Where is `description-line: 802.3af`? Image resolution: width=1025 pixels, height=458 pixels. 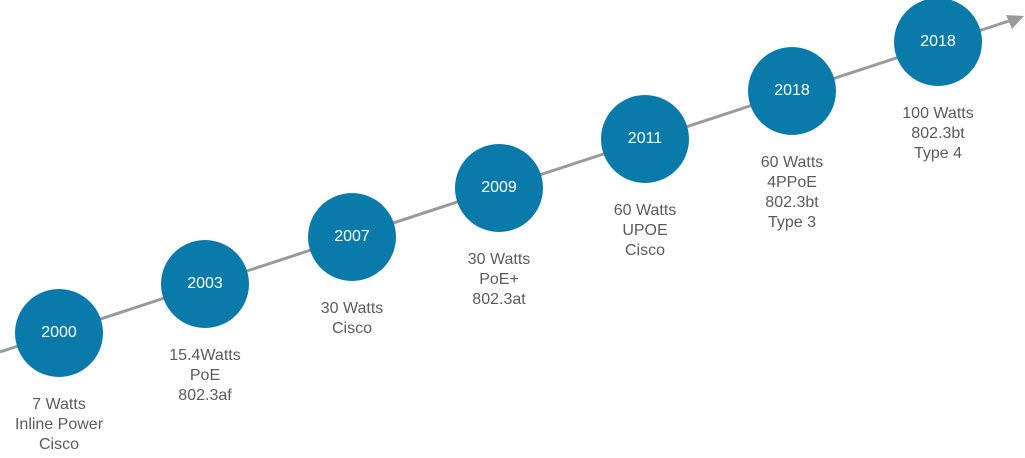 description-line: 802.3af is located at coordinates (205, 395).